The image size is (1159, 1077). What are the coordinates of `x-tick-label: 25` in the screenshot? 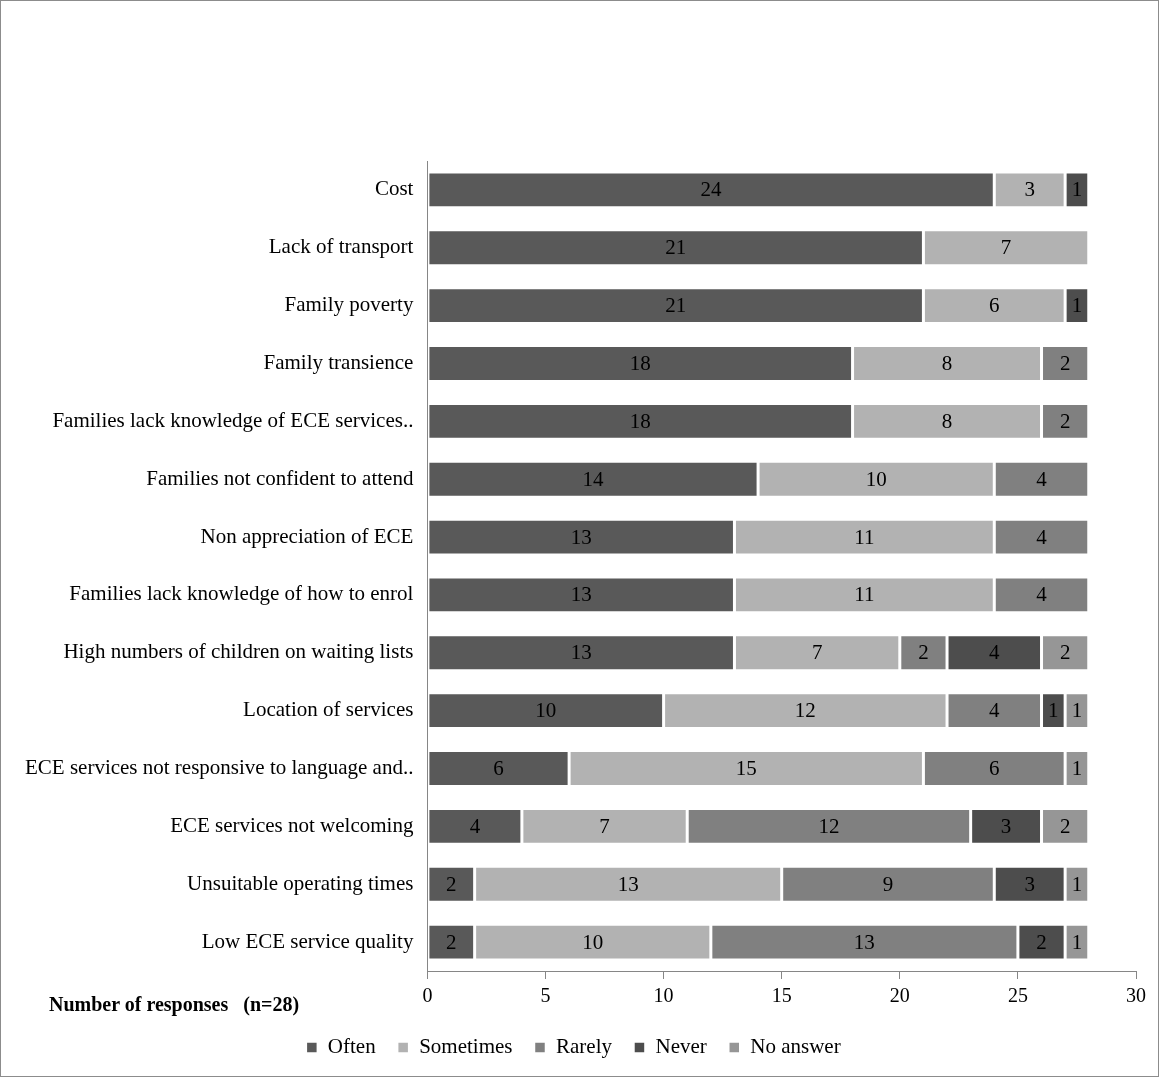 It's located at (1017, 995).